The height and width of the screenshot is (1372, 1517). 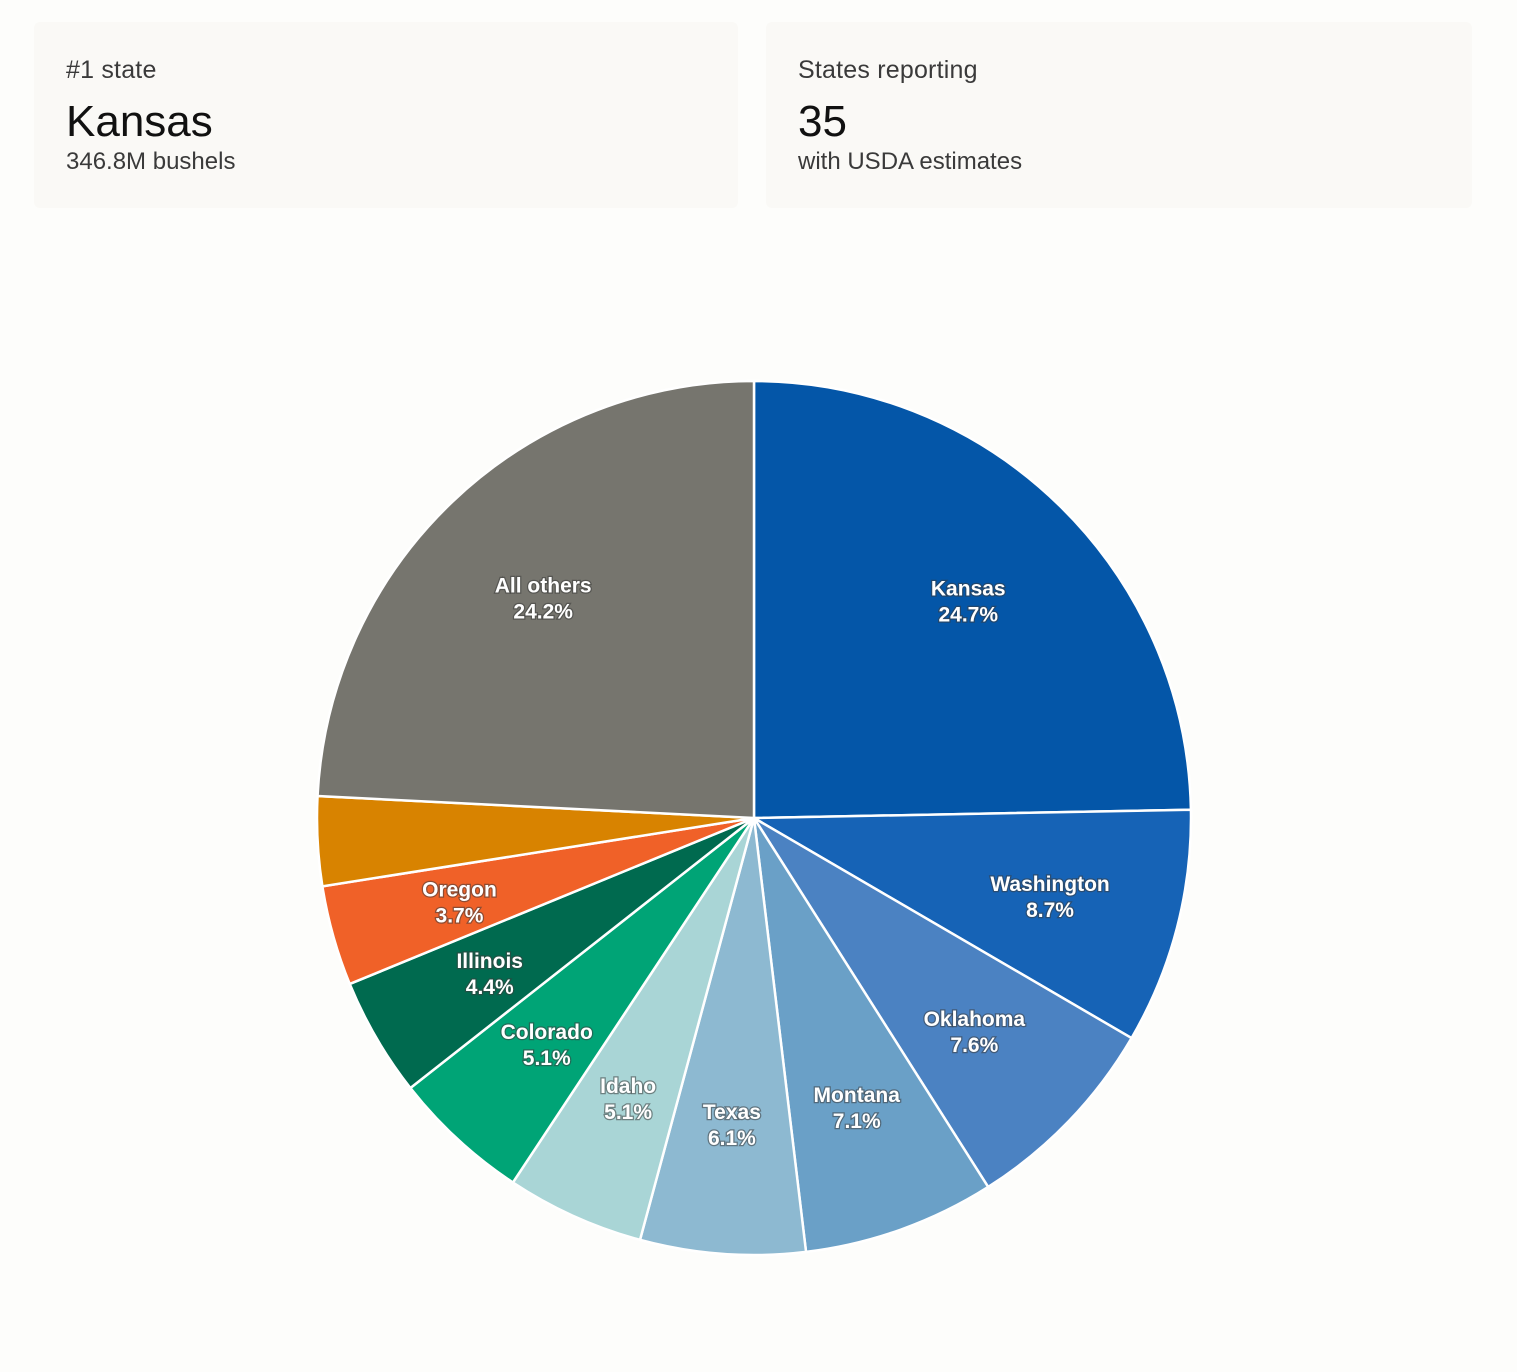 I want to click on slice-percent: 4.4%, so click(x=490, y=987).